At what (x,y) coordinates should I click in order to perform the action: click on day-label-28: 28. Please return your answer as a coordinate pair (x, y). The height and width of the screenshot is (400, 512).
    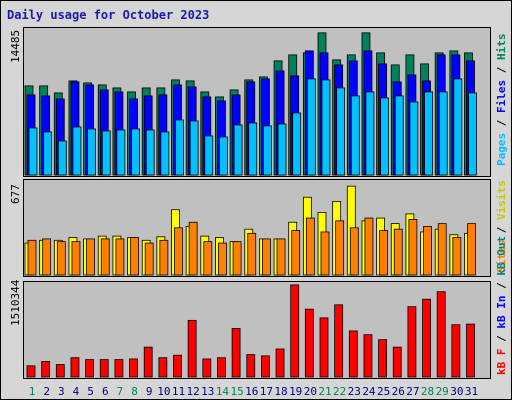
    Looking at the image, I should click on (427, 391).